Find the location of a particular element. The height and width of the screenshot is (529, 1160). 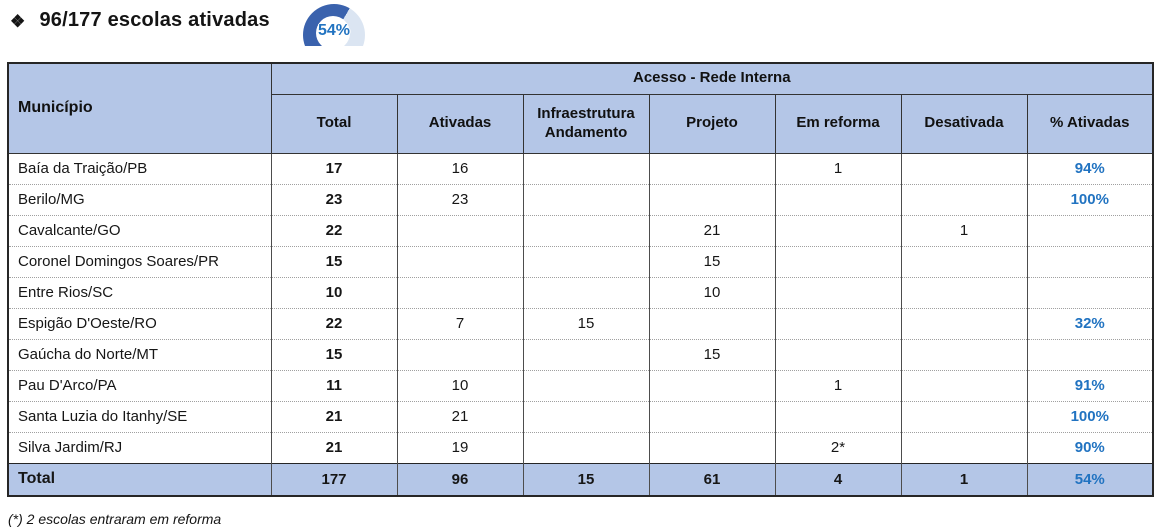

total-cell: 15 is located at coordinates (334, 261).